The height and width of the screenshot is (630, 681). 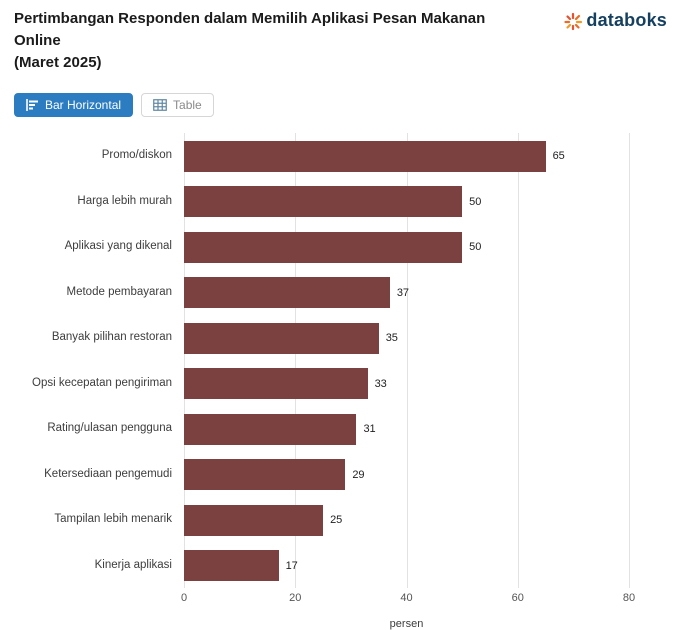 I want to click on x-axis-ticks: 0 20 40 60 80, so click(x=407, y=600).